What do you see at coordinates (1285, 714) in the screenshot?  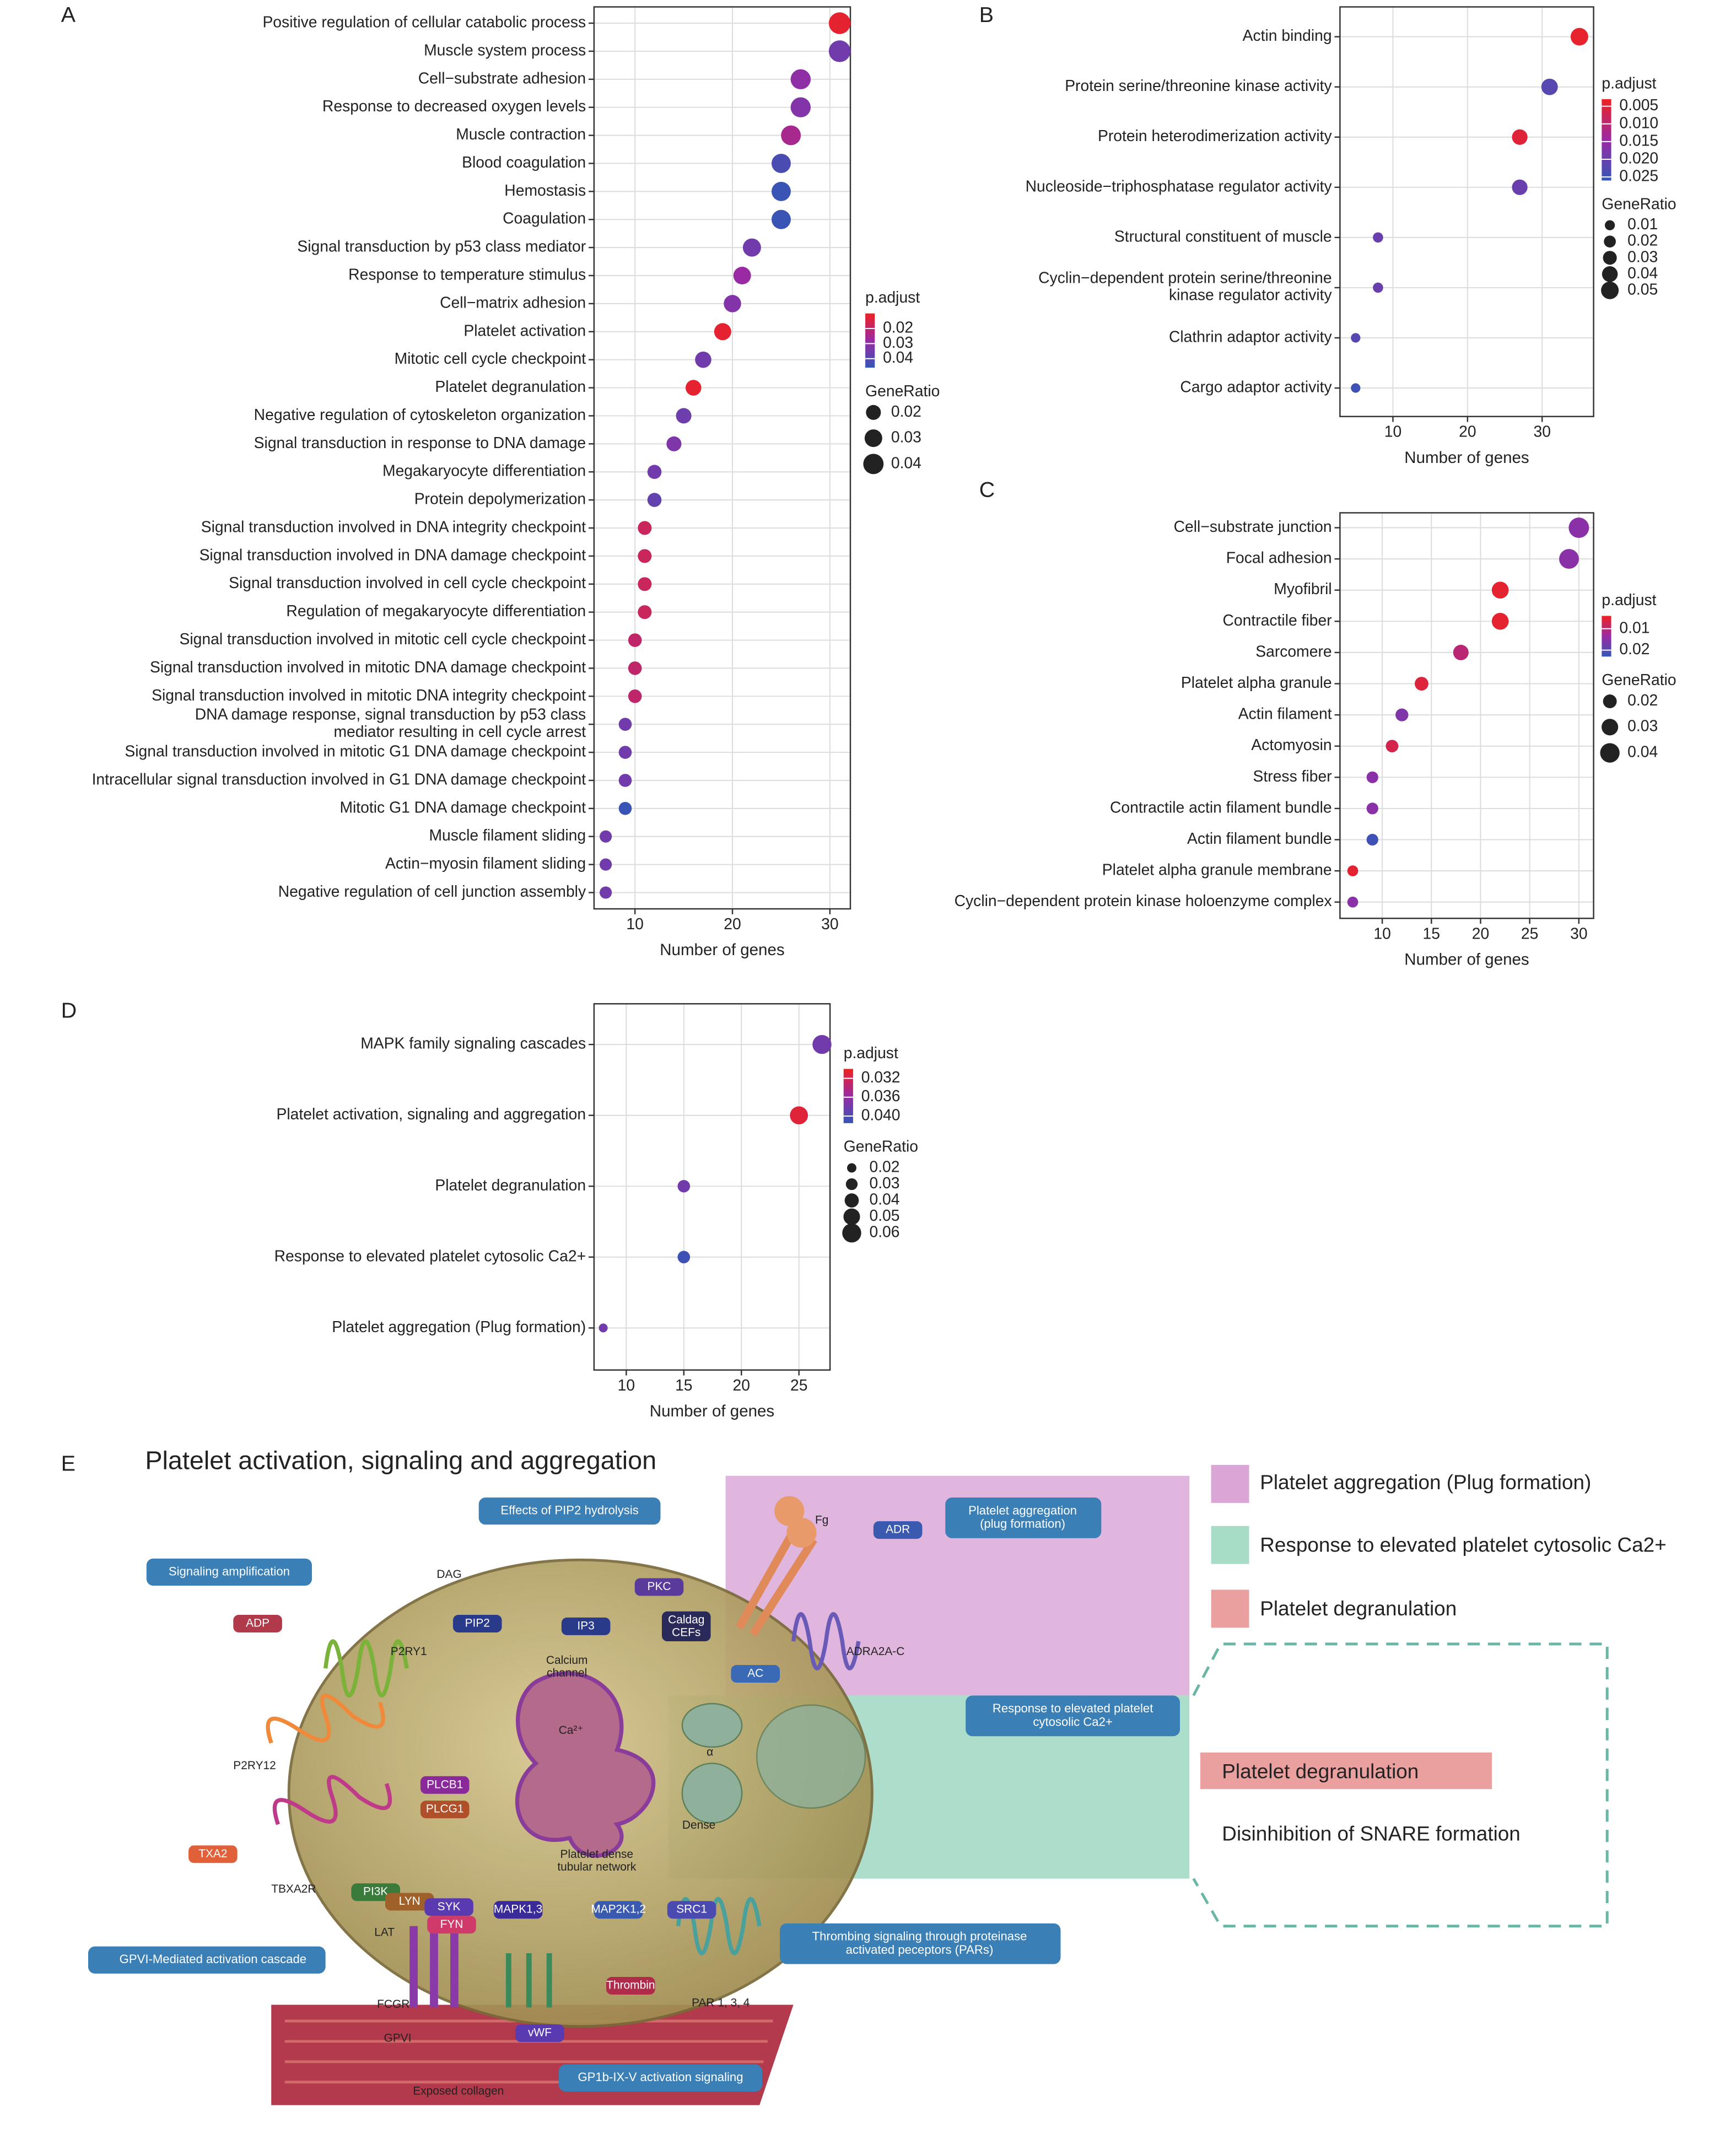 I see `y-tick-label: Actin filament` at bounding box center [1285, 714].